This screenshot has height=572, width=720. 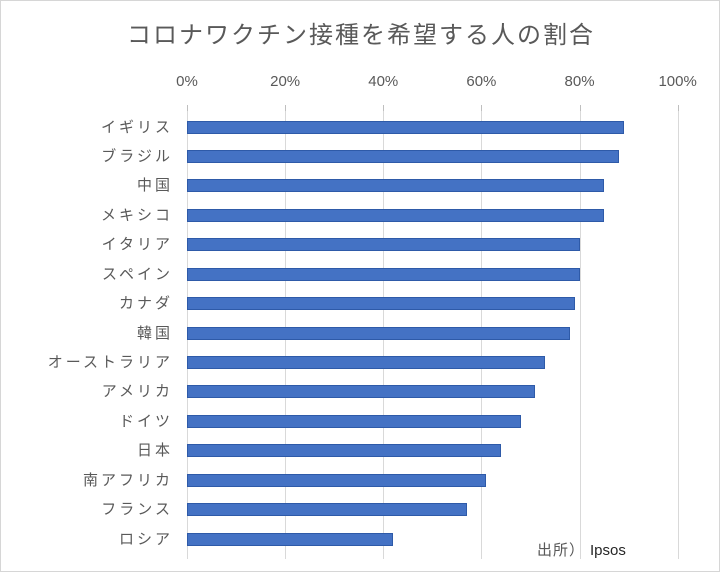 What do you see at coordinates (361, 35) in the screenshot?
I see `chart-title: コロナワクチン接種を希望する人の割合` at bounding box center [361, 35].